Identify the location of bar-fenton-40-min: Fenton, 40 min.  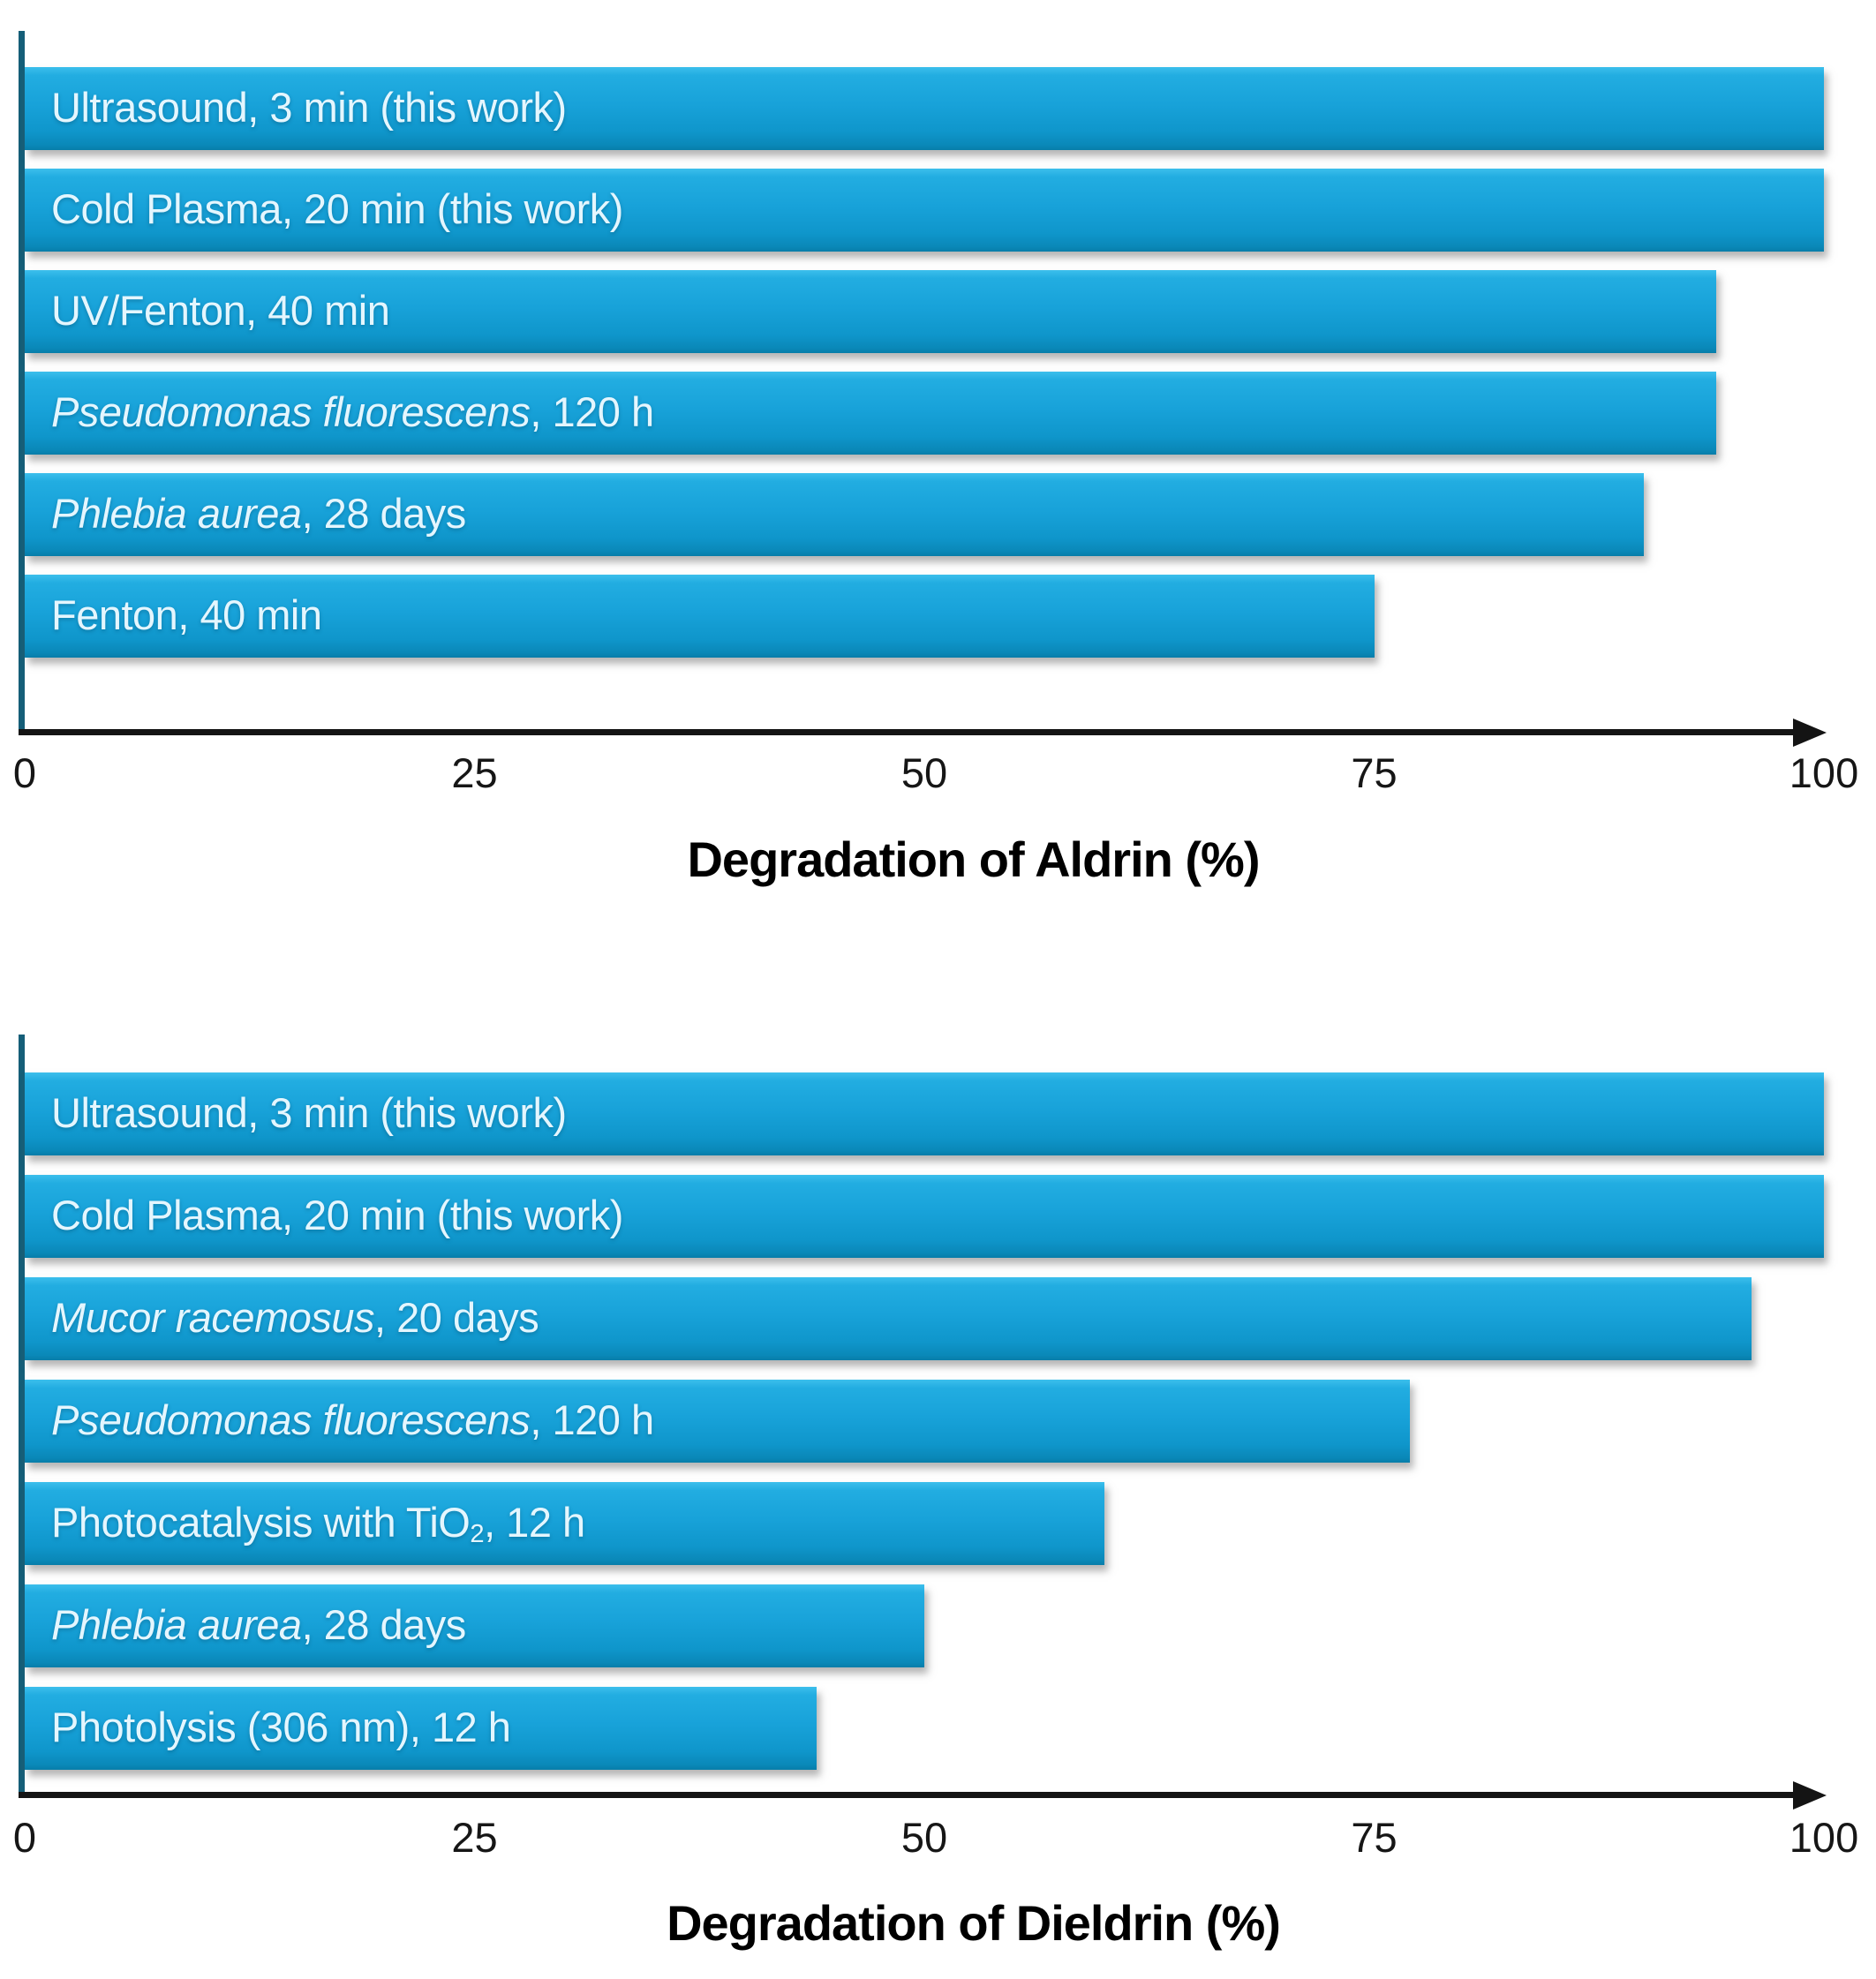
(700, 617).